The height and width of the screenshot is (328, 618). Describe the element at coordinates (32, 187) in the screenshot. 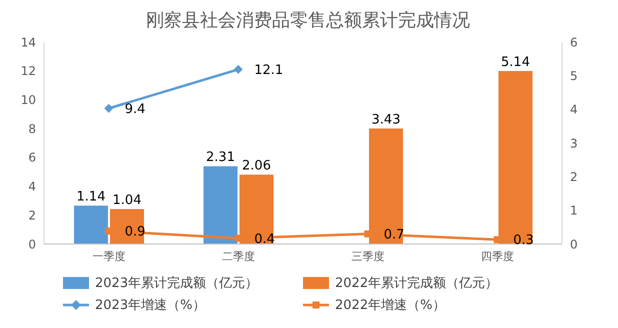

I see `y-tick-label: 4` at that location.